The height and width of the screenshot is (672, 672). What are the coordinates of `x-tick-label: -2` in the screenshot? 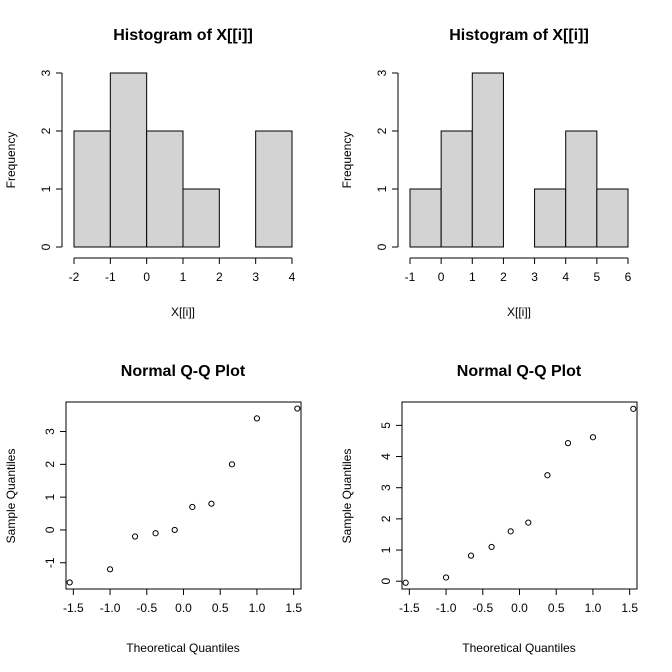 It's located at (74, 277).